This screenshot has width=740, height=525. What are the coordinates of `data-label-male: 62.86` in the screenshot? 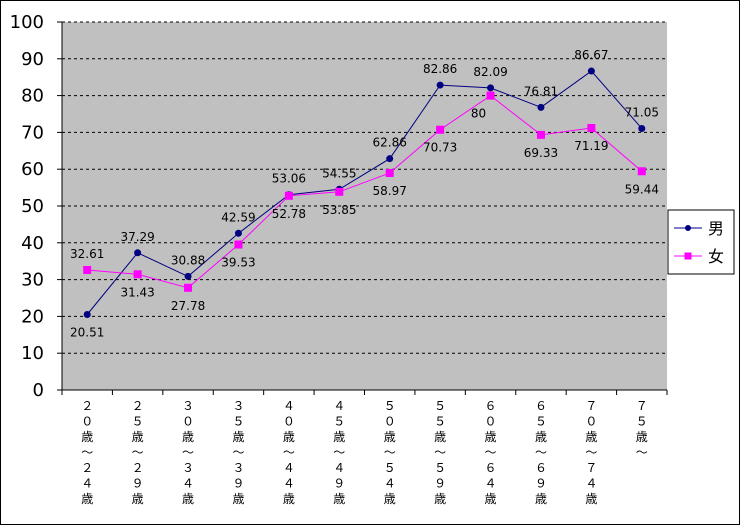 It's located at (390, 143).